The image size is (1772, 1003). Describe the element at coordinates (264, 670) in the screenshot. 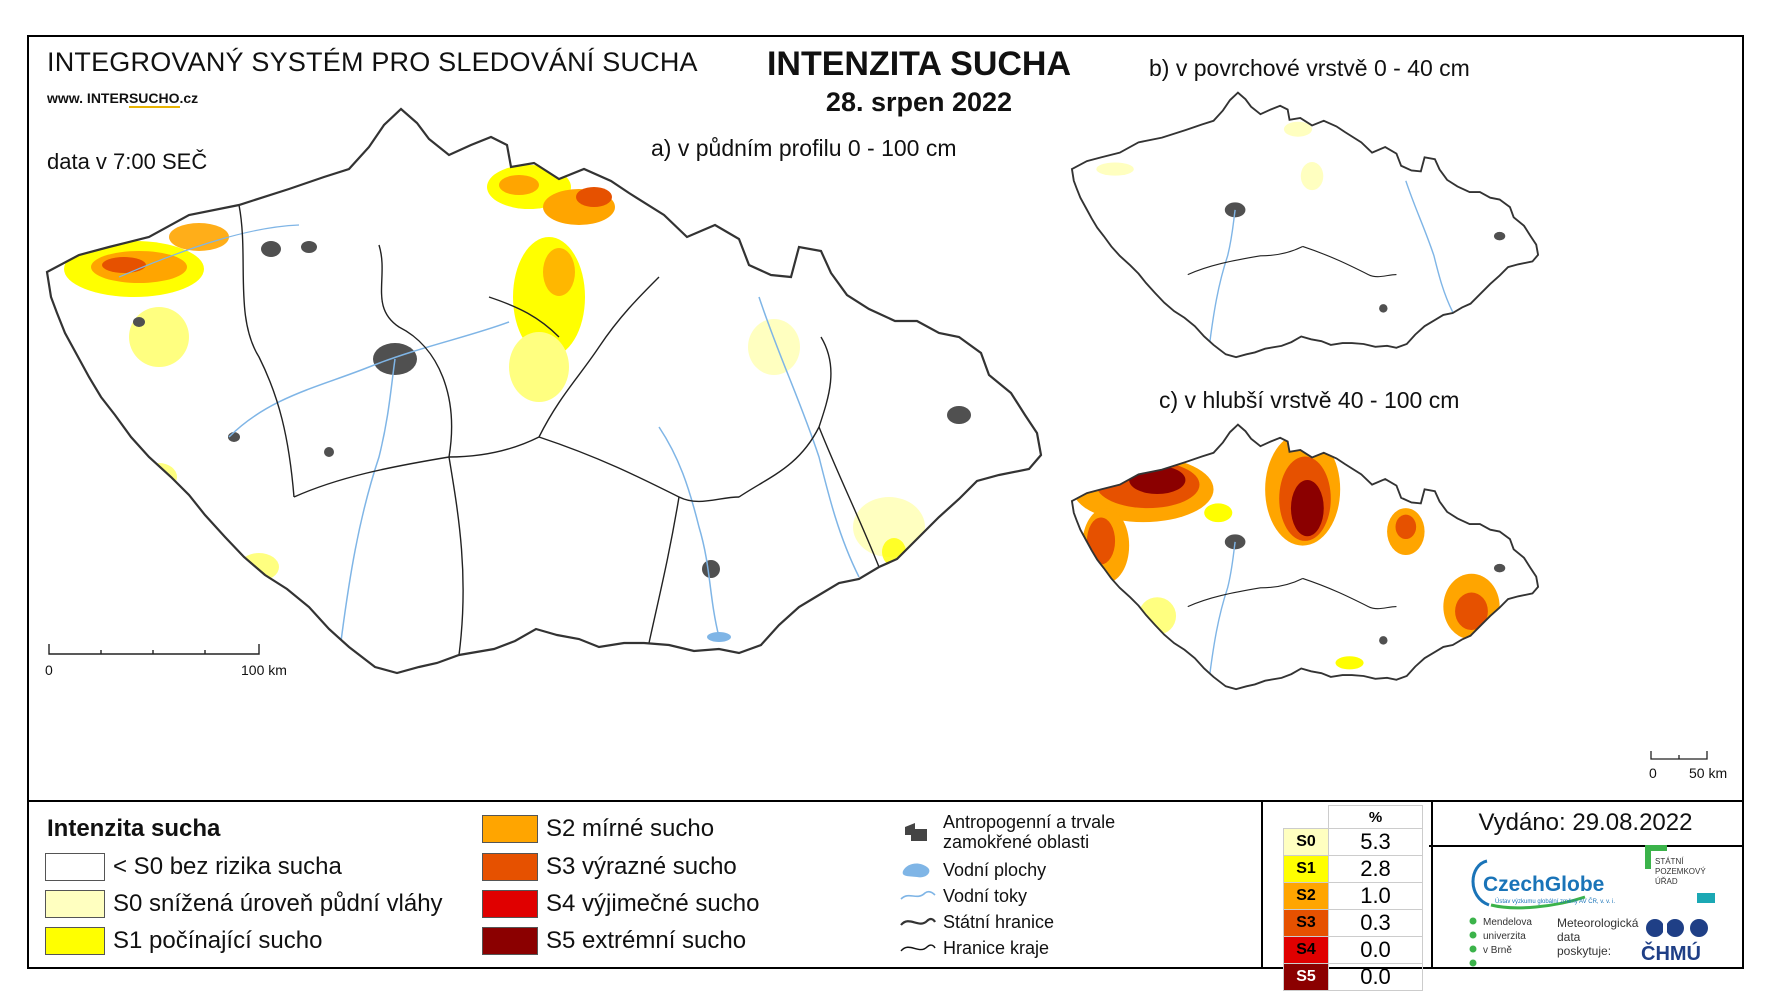

I see `main-scale-end: 100 km` at that location.